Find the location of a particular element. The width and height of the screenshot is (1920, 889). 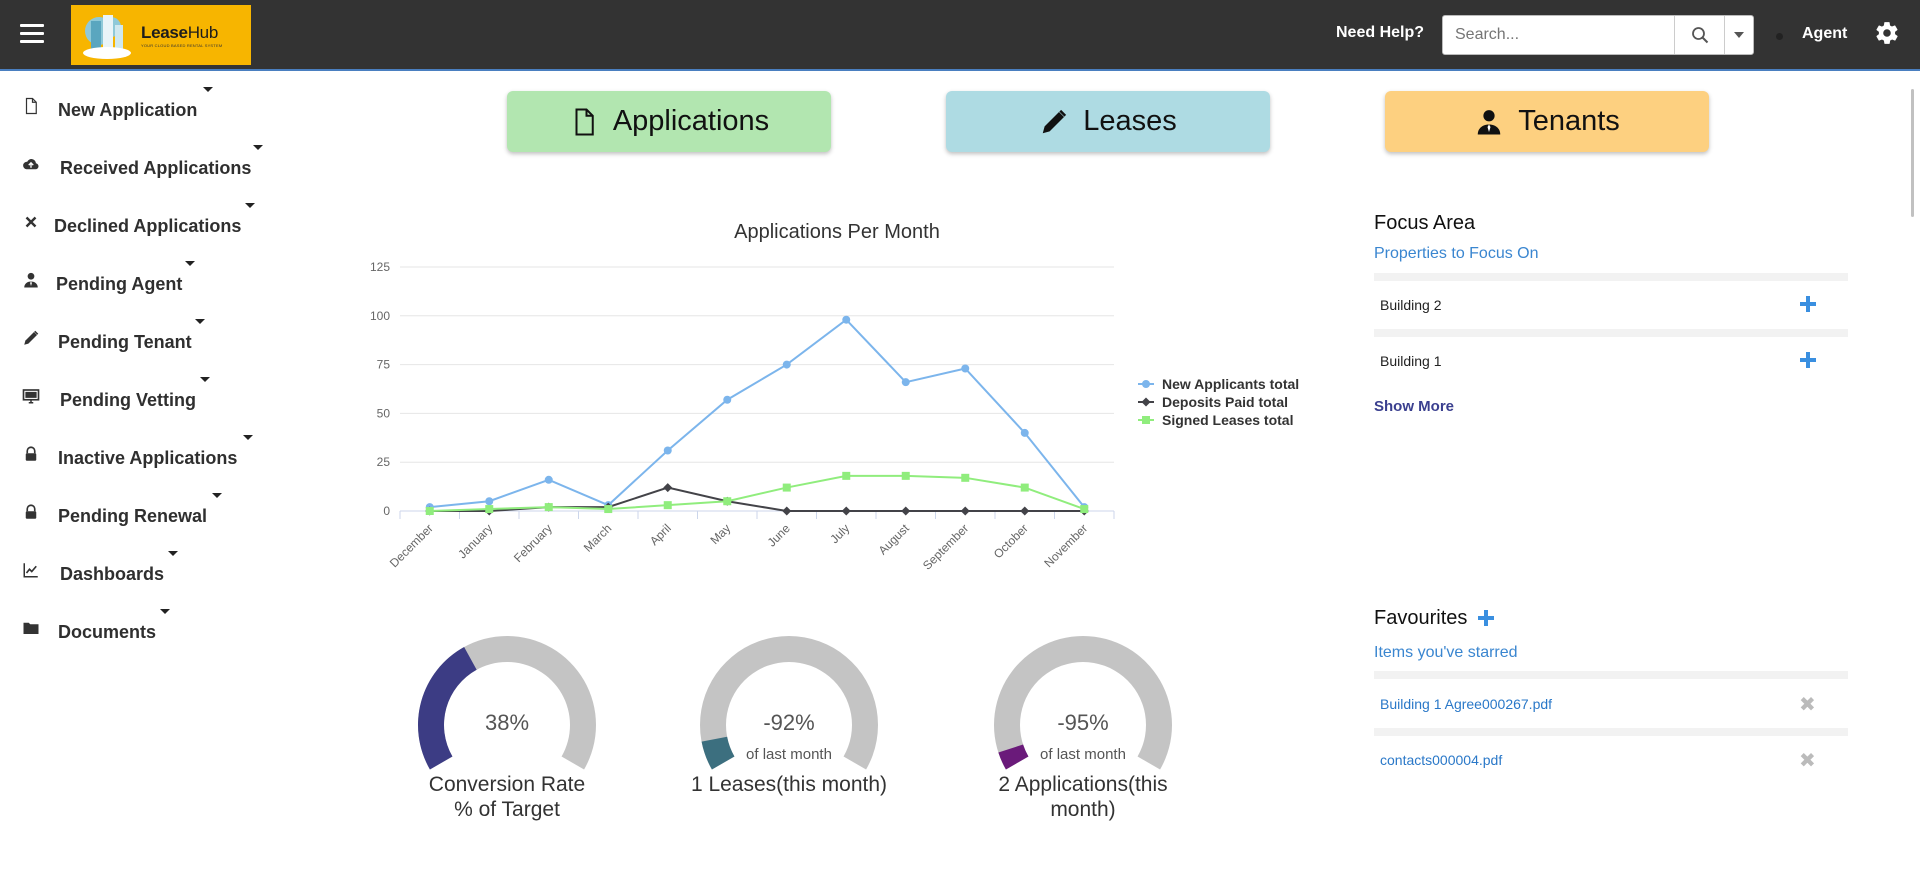

status-dot is located at coordinates (1779, 36).